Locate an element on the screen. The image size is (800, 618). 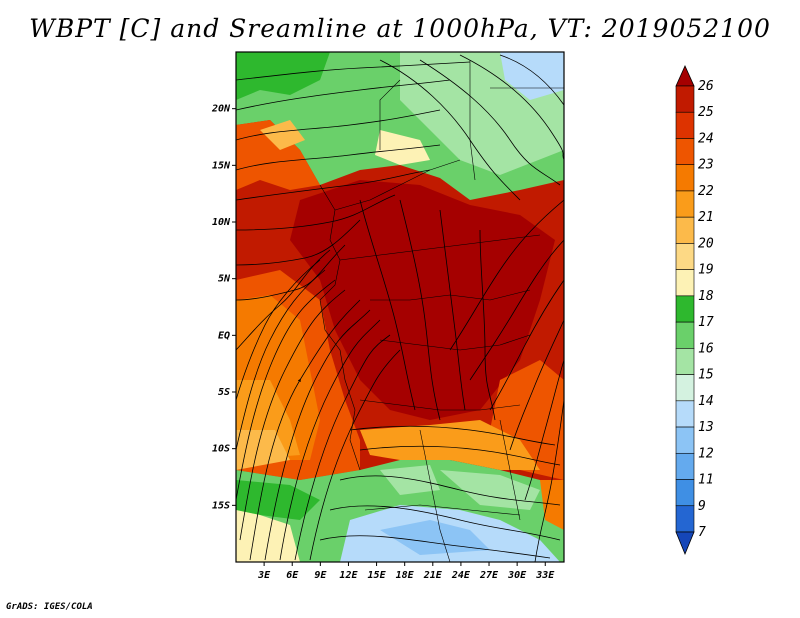
colorbar-label: 16 is located at coordinates (706, 348).